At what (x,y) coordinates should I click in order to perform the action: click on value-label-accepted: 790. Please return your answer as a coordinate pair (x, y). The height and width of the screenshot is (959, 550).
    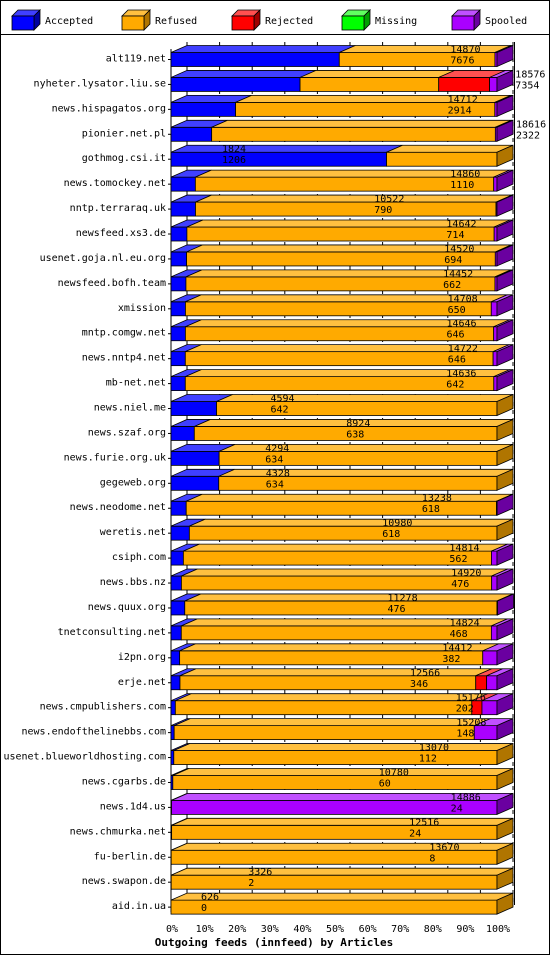
    Looking at the image, I should click on (383, 210).